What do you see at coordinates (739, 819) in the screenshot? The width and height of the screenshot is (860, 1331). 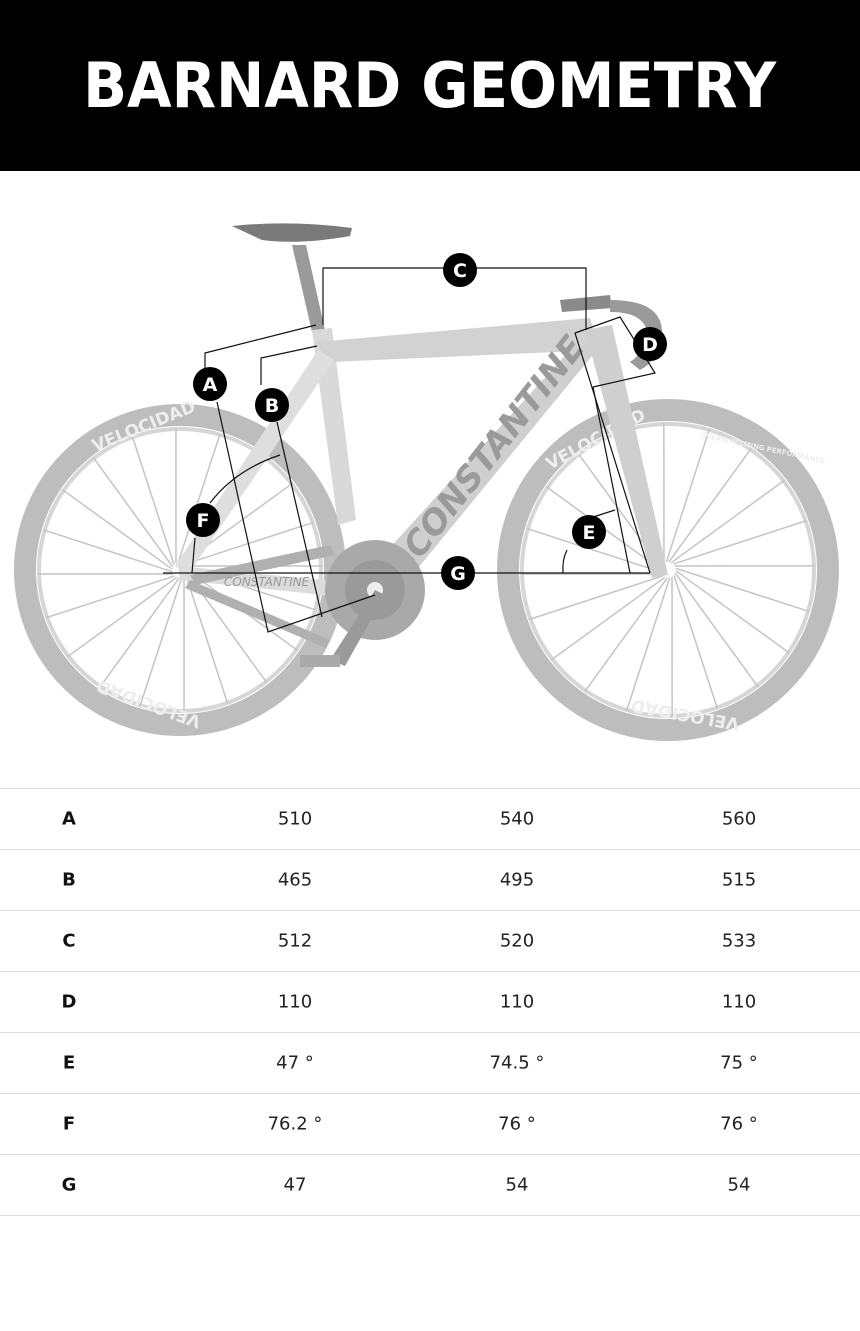 I see `row-value: 560` at bounding box center [739, 819].